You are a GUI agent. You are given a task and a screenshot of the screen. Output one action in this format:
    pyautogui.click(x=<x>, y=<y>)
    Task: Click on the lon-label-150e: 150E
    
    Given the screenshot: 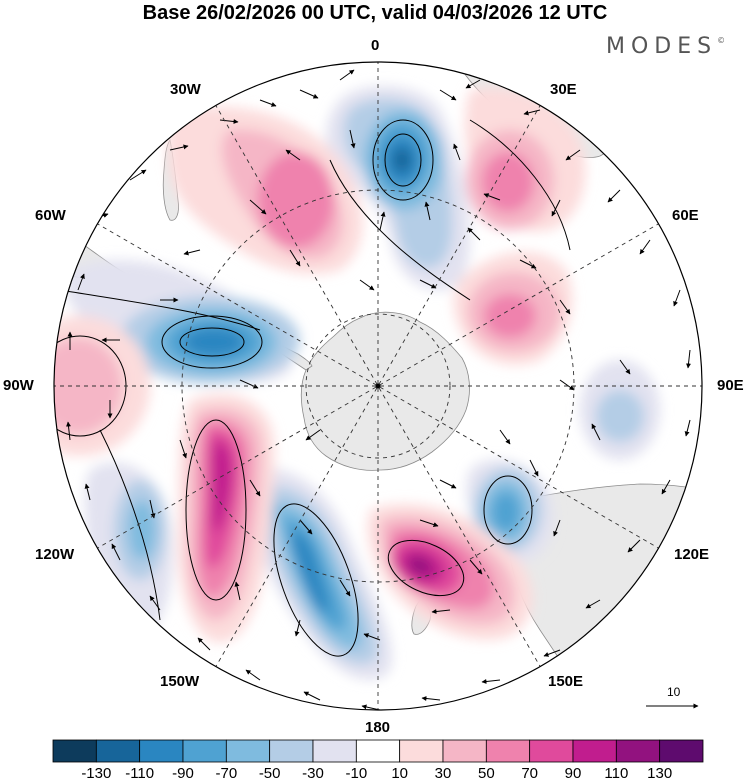 What is the action you would take?
    pyautogui.click(x=566, y=681)
    